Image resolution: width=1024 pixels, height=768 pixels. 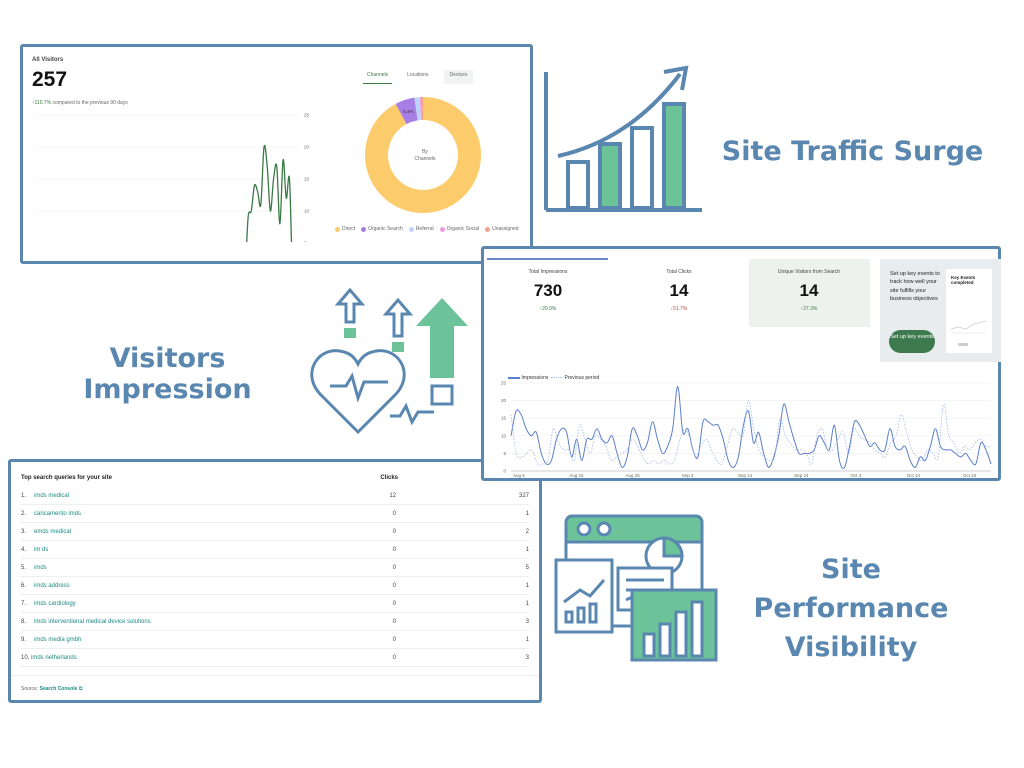 What do you see at coordinates (519, 475) in the screenshot?
I see `x-tick-label: Aug 5` at bounding box center [519, 475].